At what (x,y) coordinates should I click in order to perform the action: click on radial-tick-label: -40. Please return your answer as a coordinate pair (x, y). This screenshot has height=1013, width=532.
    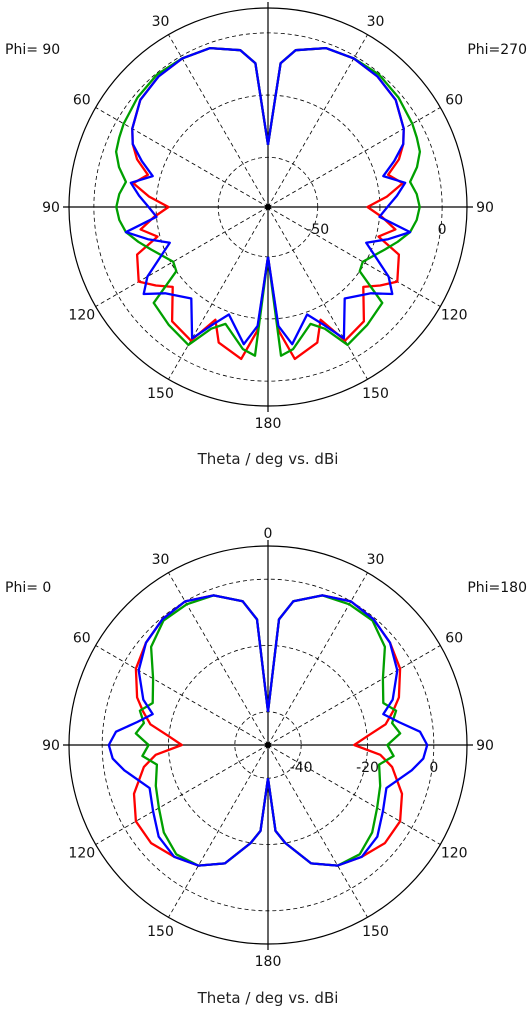
    Looking at the image, I should click on (301, 768).